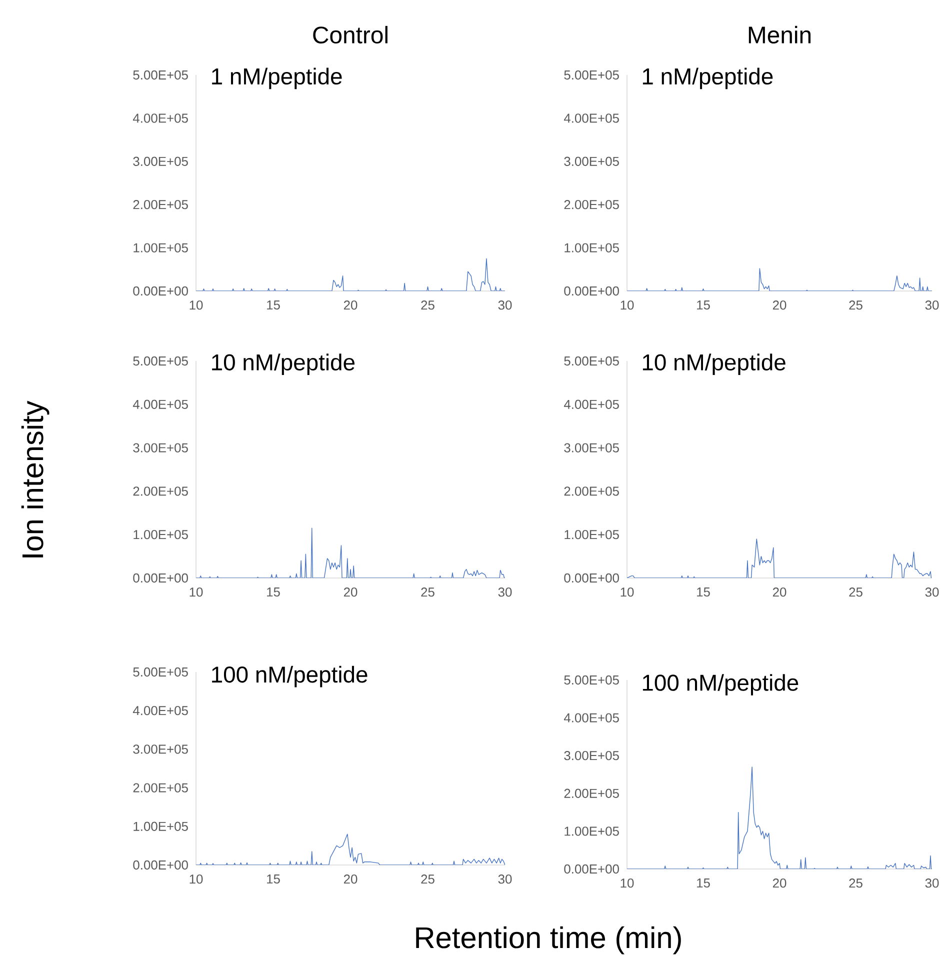  I want to click on y-axis-title: Ion intensity, so click(35, 479).